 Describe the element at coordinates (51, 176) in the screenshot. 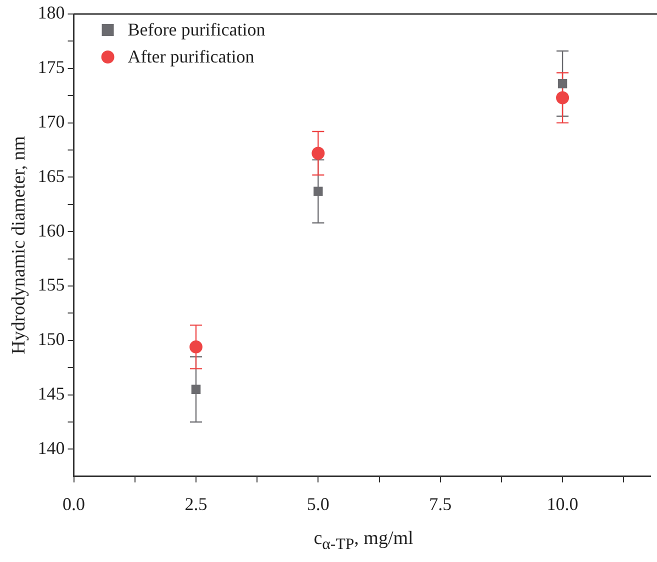

I see `y-tick-label: 165` at that location.